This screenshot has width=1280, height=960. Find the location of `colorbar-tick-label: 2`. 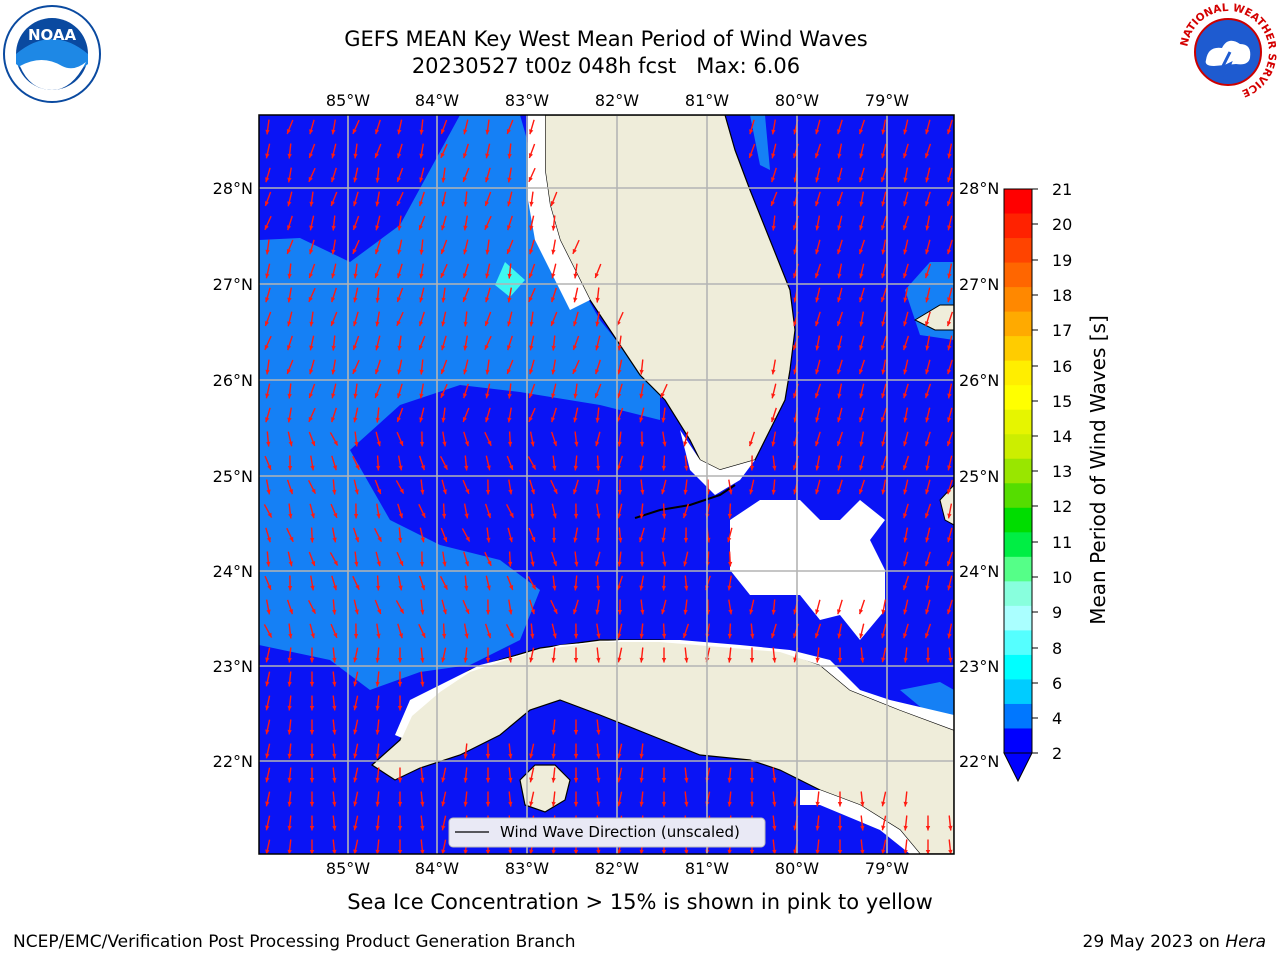

colorbar-tick-label: 2 is located at coordinates (1057, 753).